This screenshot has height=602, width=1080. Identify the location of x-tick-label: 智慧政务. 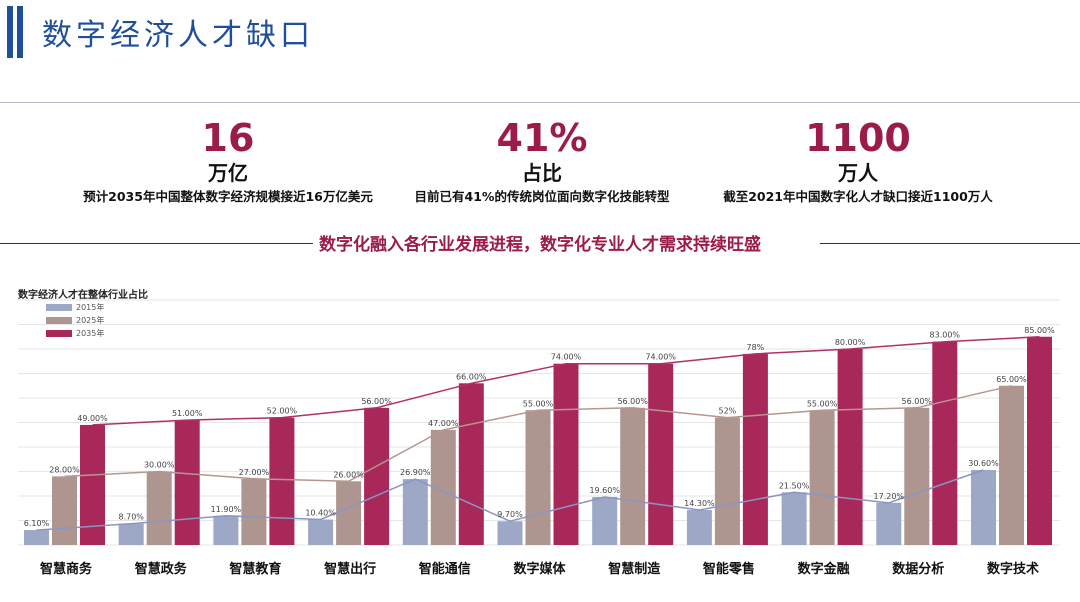
(161, 569).